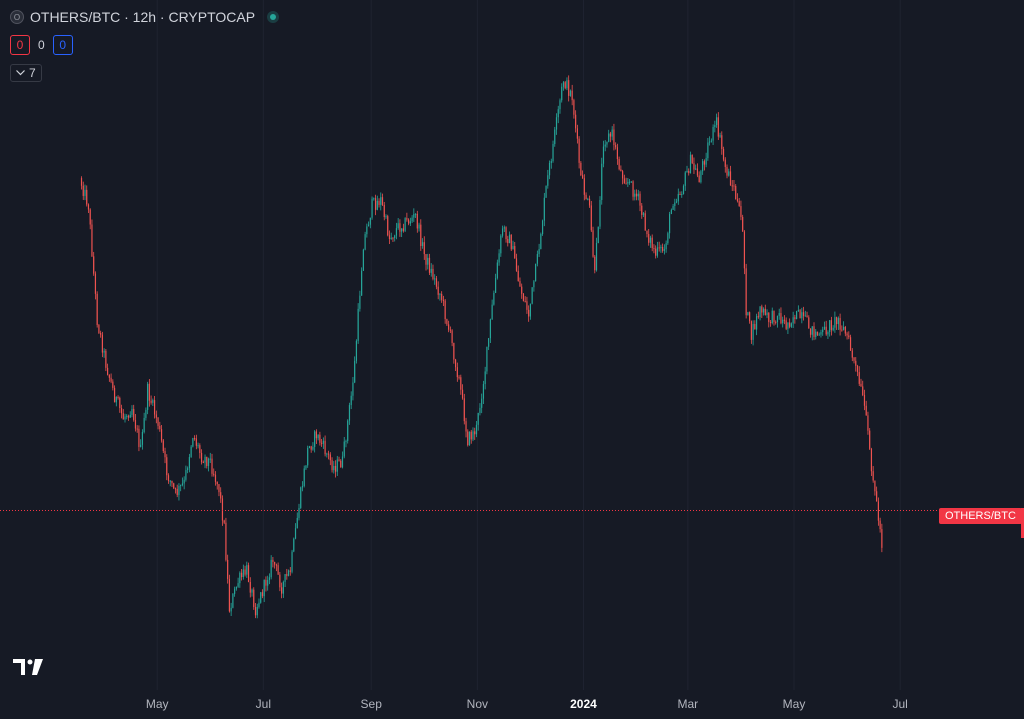 Image resolution: width=1024 pixels, height=719 pixels. Describe the element at coordinates (20, 45) in the screenshot. I see `sell-button: 0` at that location.